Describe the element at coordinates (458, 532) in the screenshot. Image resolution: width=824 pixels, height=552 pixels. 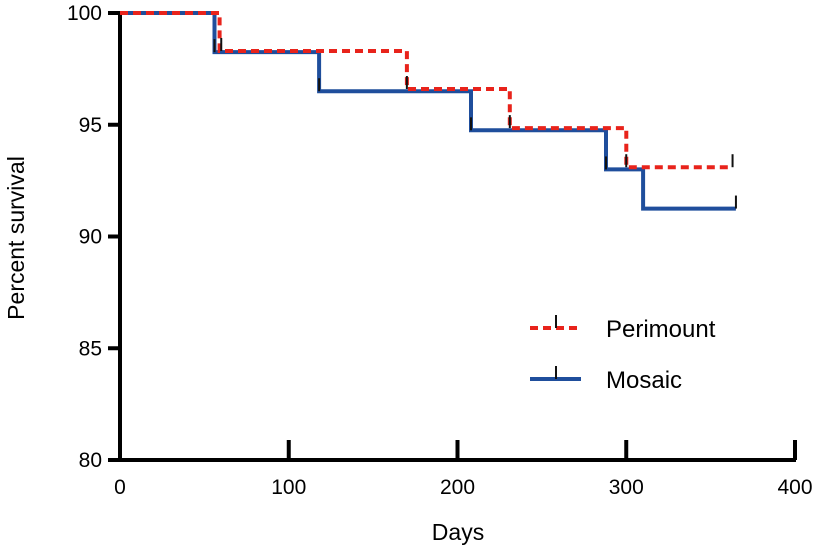
I see `x-axis-title: Days` at that location.